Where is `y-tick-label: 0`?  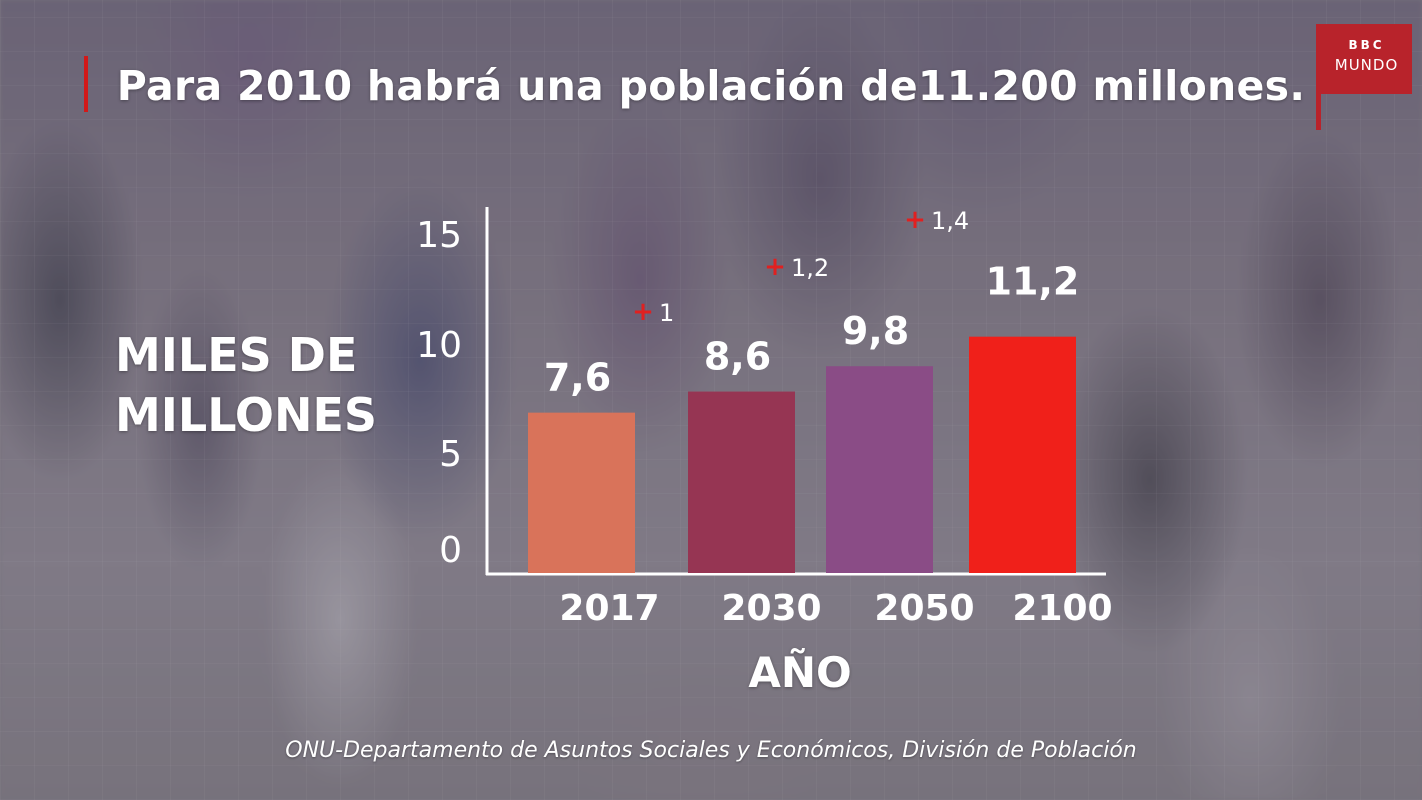 y-tick-label: 0 is located at coordinates (450, 550).